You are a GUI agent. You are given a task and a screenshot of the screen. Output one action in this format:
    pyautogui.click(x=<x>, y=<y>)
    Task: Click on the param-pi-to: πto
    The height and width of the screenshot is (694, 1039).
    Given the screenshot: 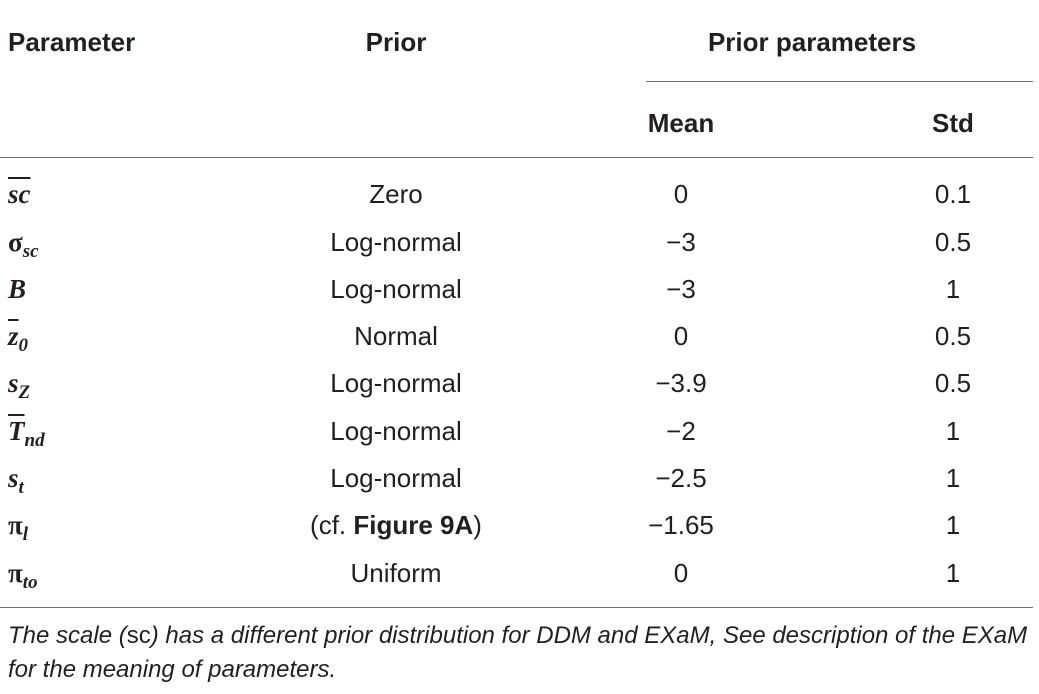 What is the action you would take?
    pyautogui.click(x=23, y=575)
    